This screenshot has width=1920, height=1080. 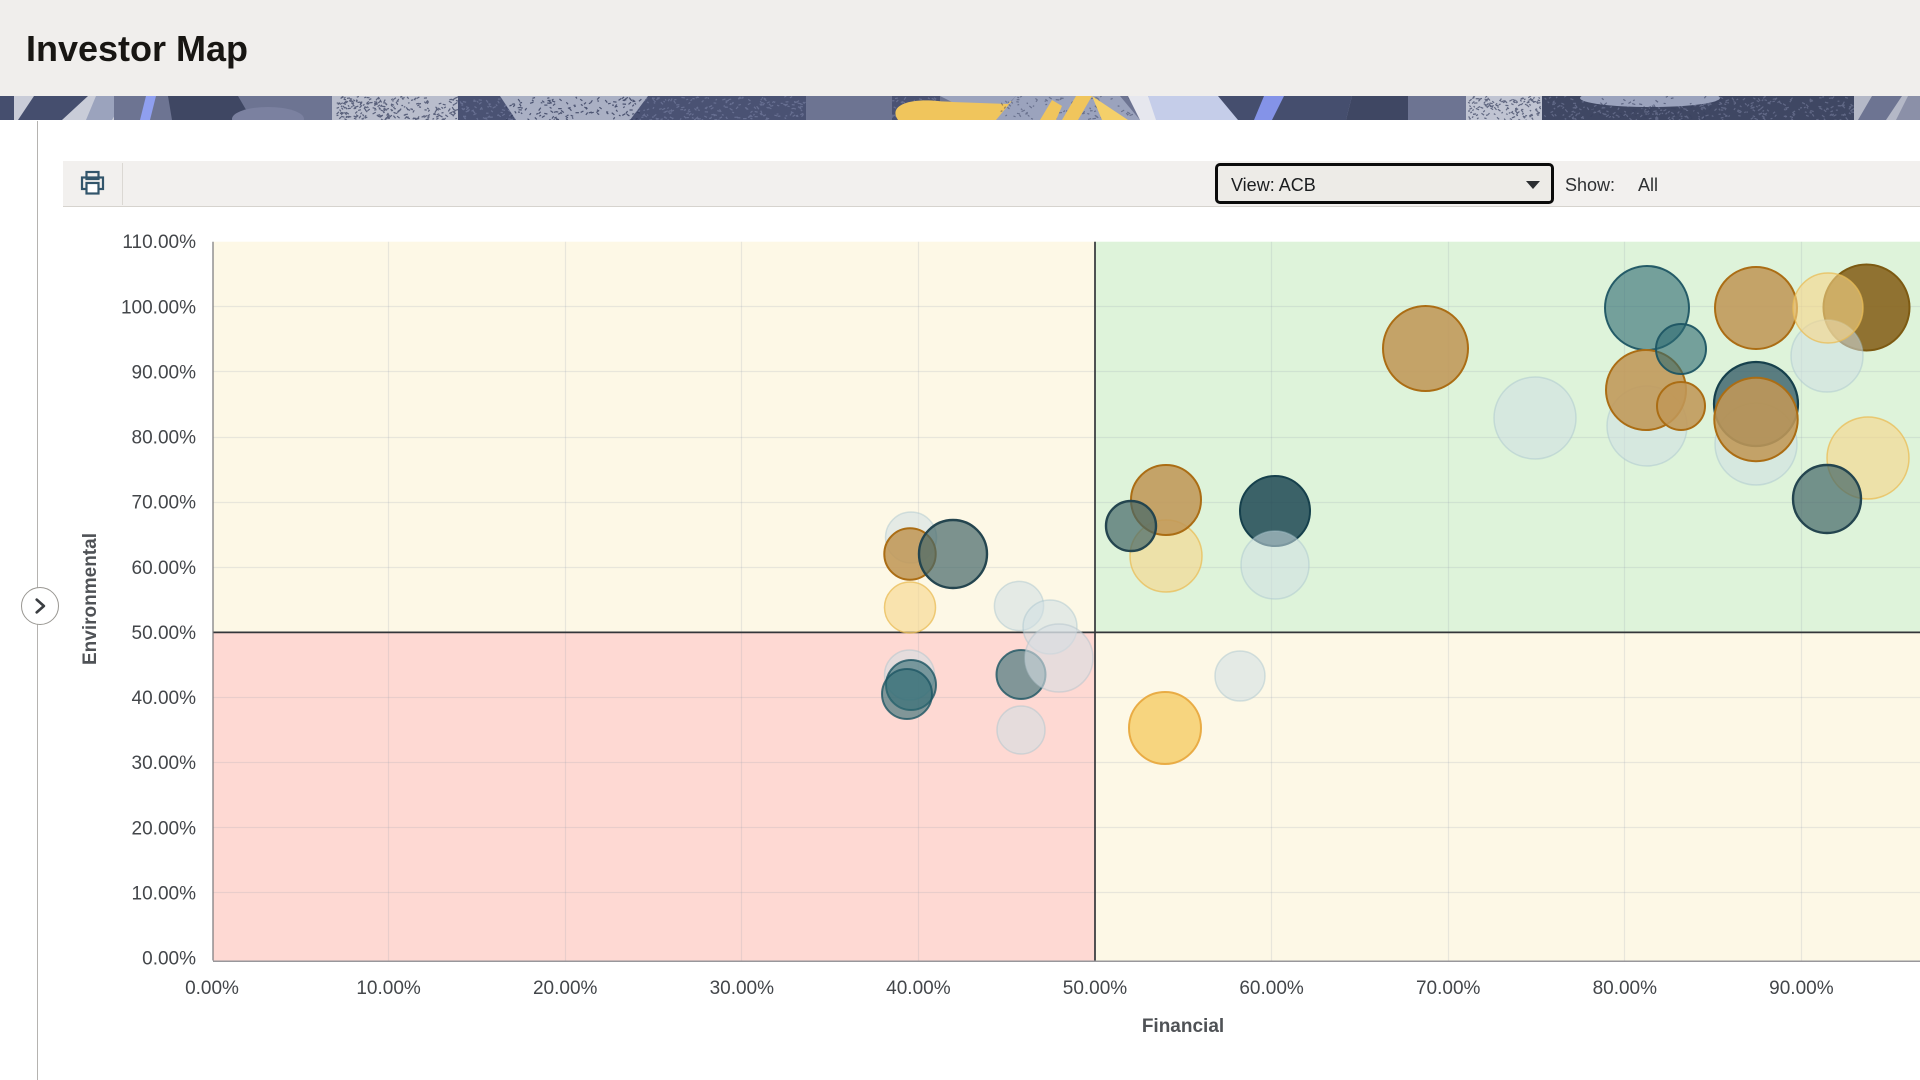 I want to click on svg-text: 100.00%, so click(x=158, y=307).